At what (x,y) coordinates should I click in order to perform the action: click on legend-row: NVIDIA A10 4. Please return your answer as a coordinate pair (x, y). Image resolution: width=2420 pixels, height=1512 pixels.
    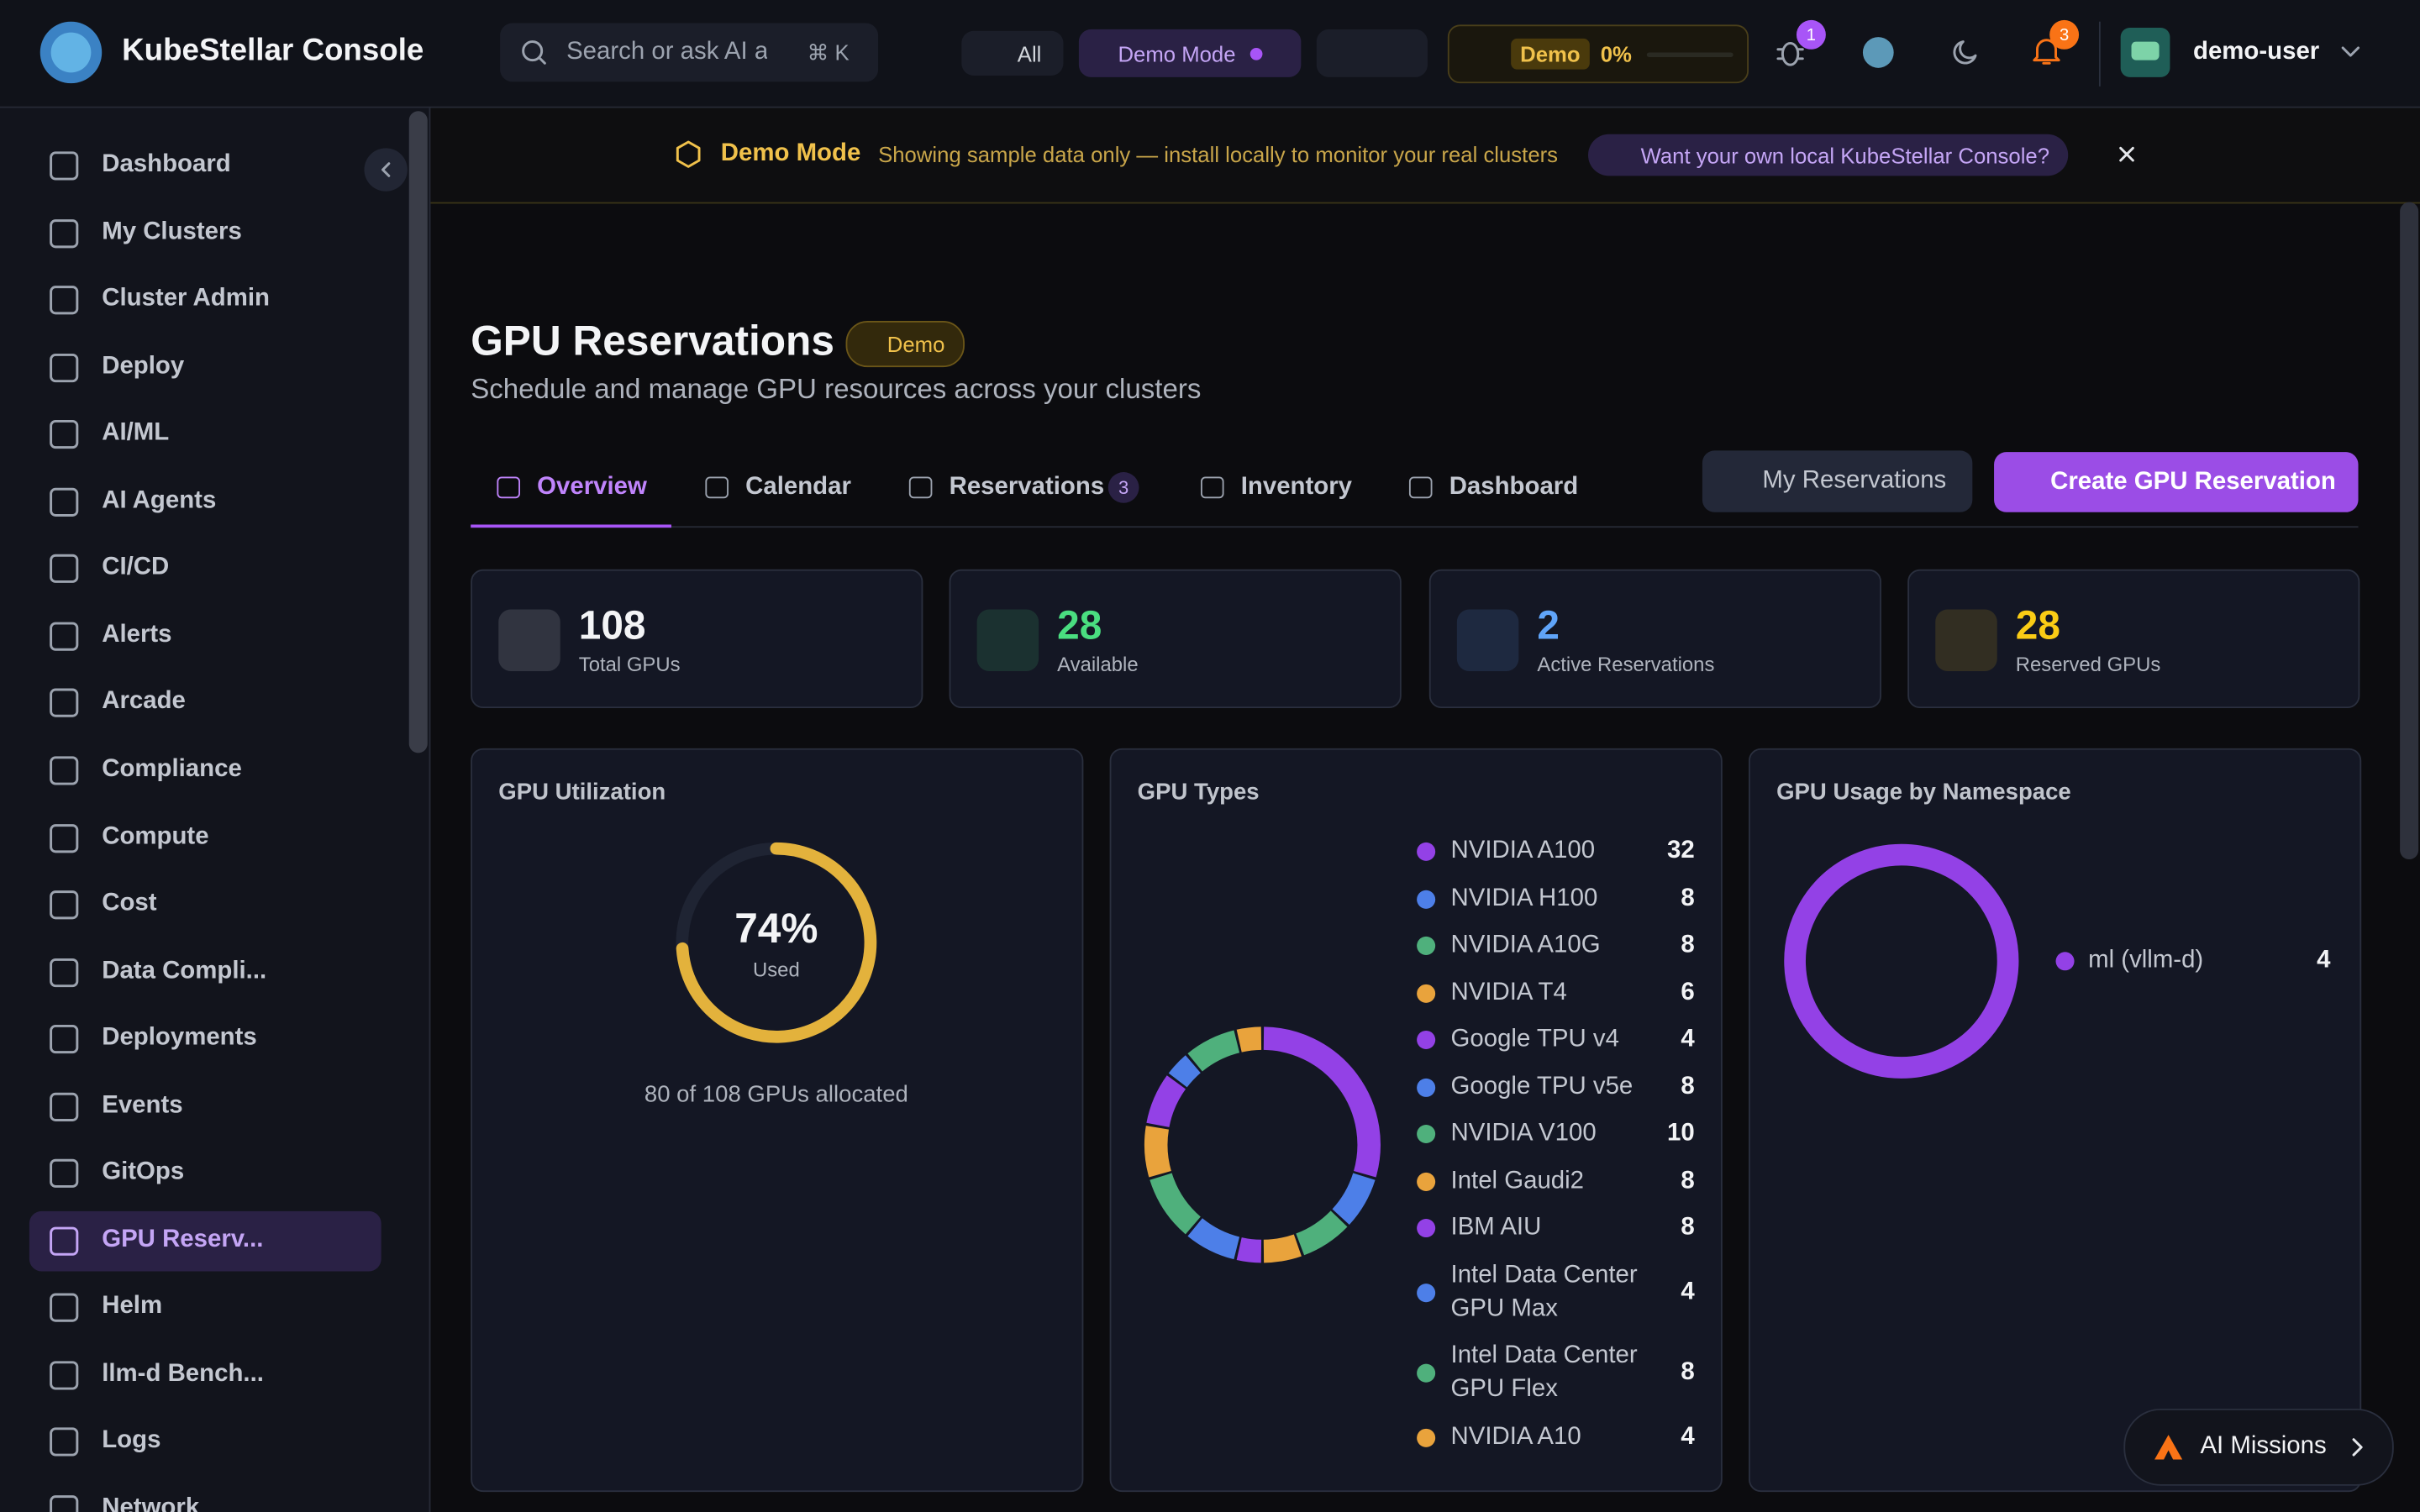
    Looking at the image, I should click on (1556, 1437).